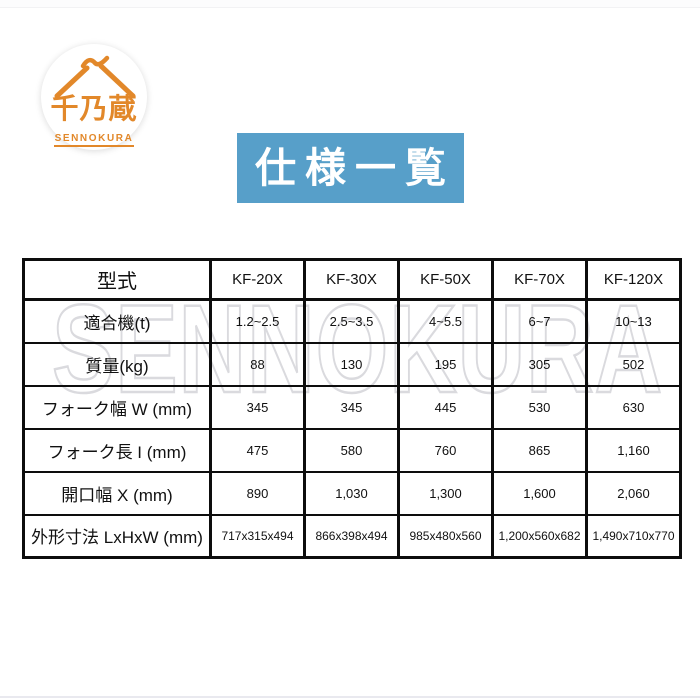 The height and width of the screenshot is (700, 700). What do you see at coordinates (633, 493) in the screenshot?
I see `cell: 2,060` at bounding box center [633, 493].